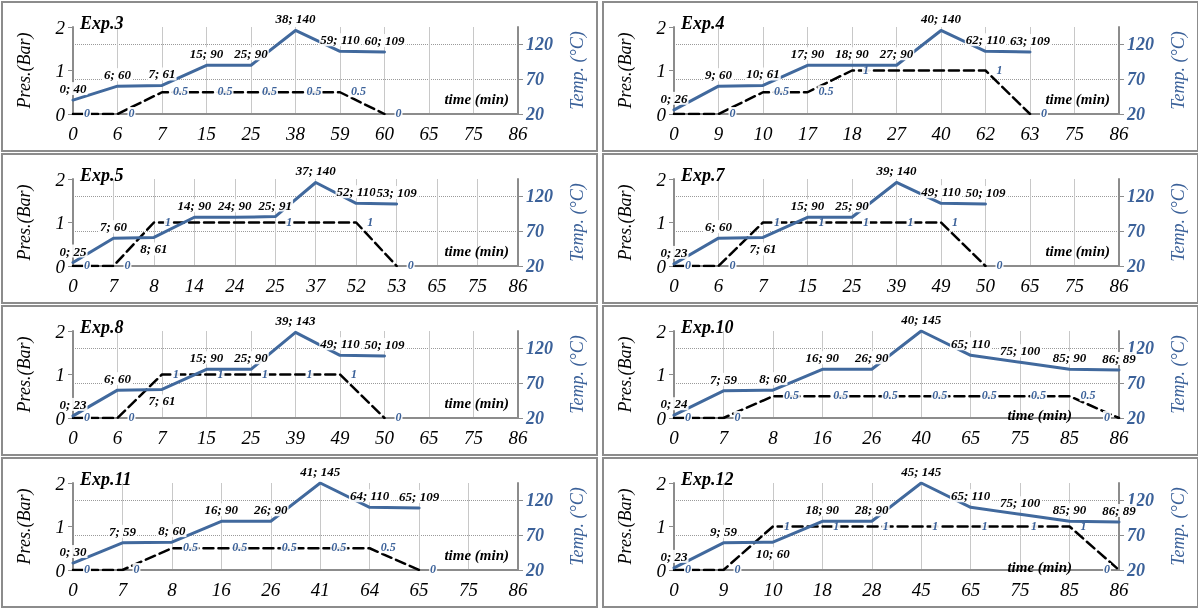 The height and width of the screenshot is (610, 1198). I want to click on x-tick-label: 9, so click(723, 589).